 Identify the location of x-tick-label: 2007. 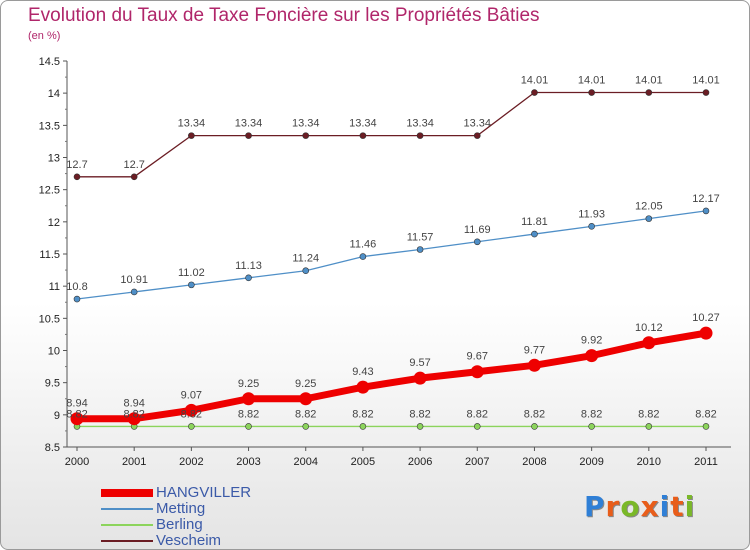
(477, 462).